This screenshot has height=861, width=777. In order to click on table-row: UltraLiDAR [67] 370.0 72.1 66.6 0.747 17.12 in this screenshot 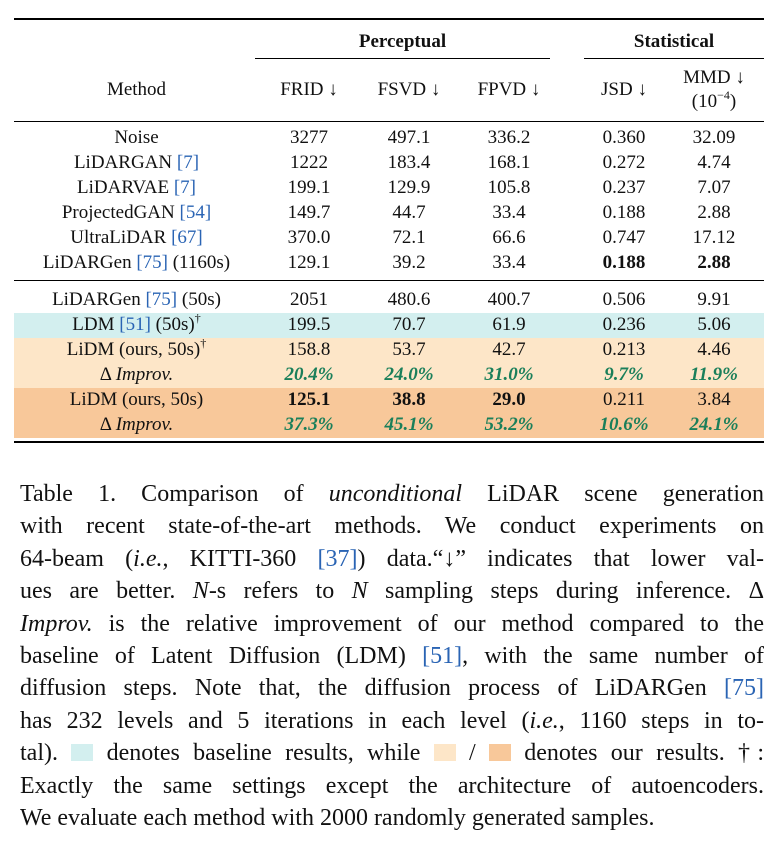, I will do `click(389, 238)`.